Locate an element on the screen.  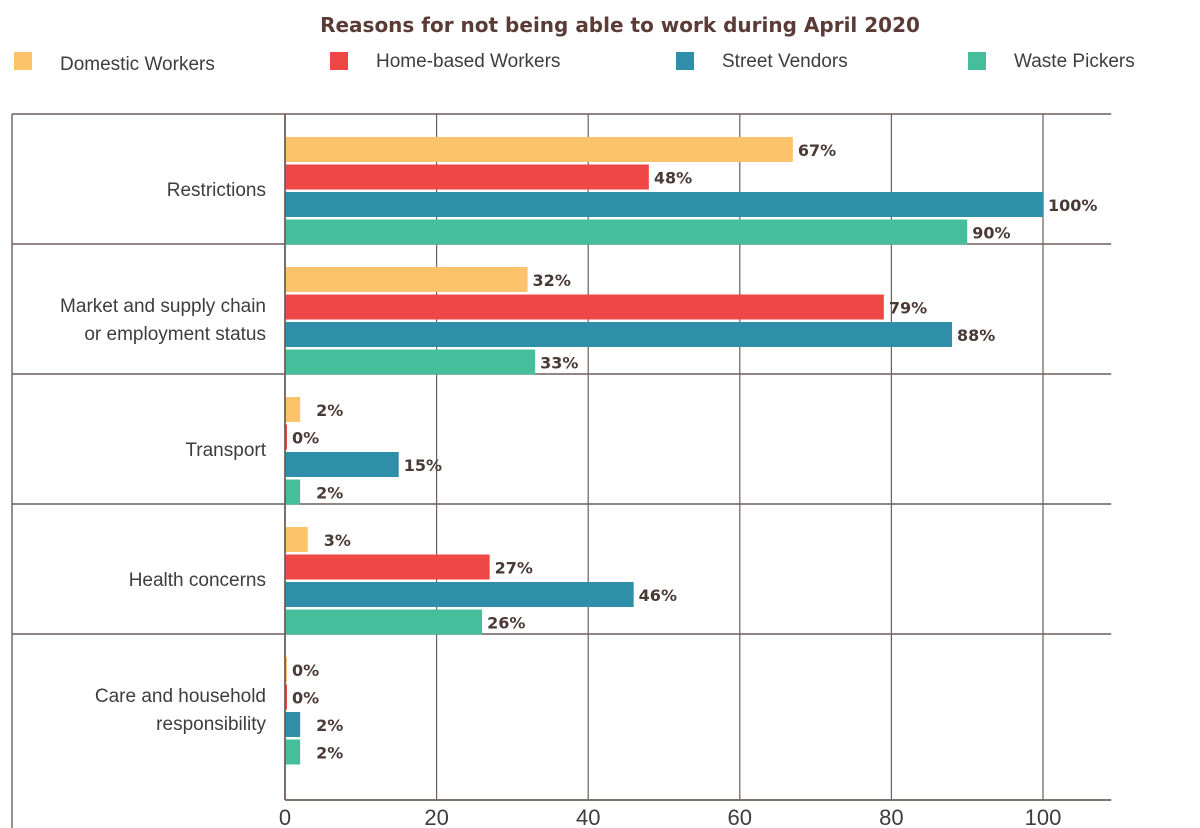
data-label-market-and-supply-chain-or-employment-status-domestic-workers: 32% is located at coordinates (552, 280).